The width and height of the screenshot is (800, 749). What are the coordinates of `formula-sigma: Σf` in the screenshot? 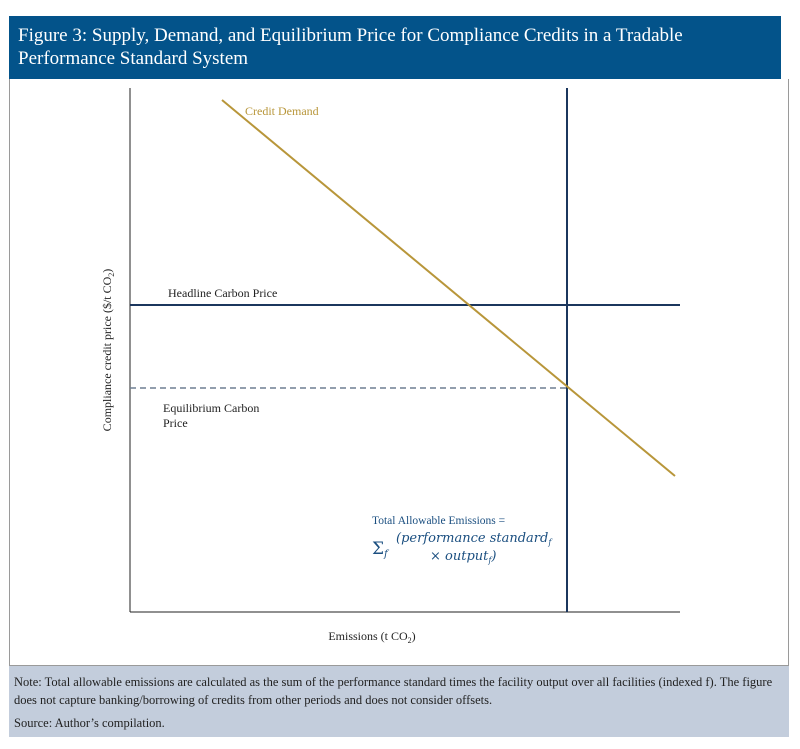 It's located at (381, 549).